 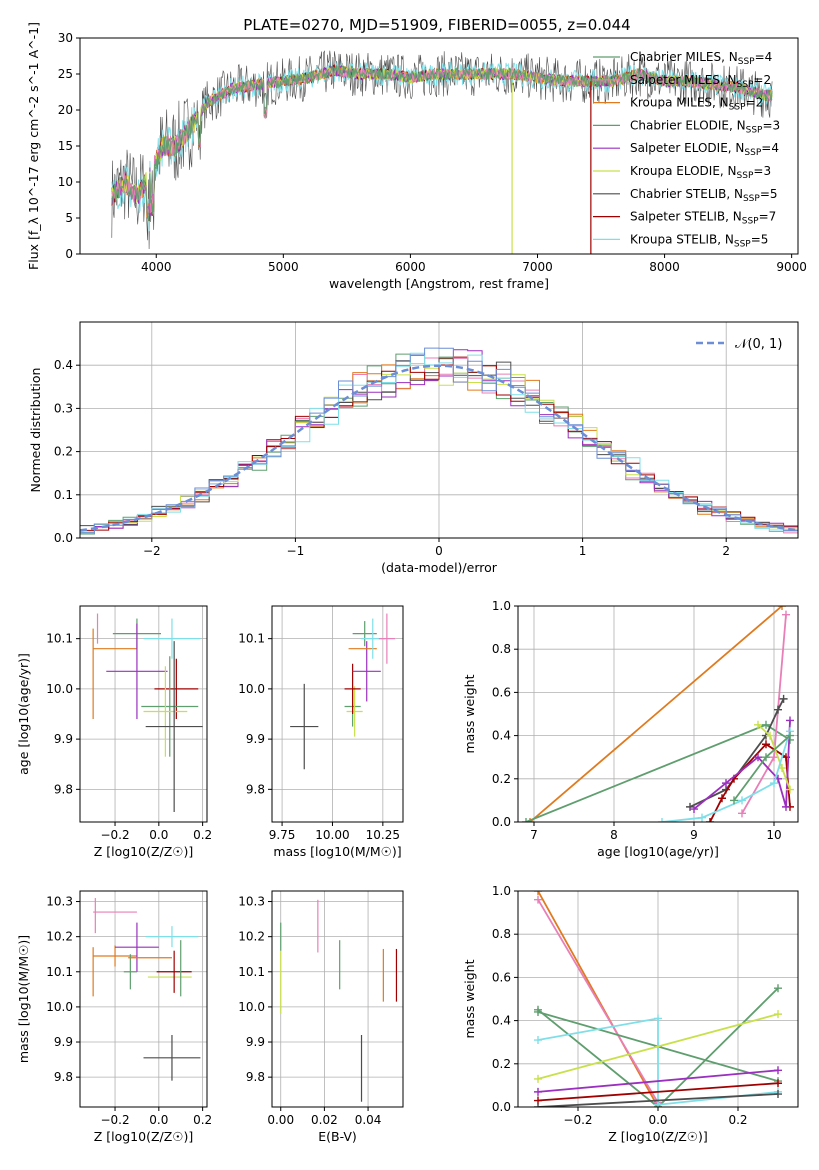 What do you see at coordinates (324, 1120) in the screenshot?
I see `x-tick-label: 0.02` at bounding box center [324, 1120].